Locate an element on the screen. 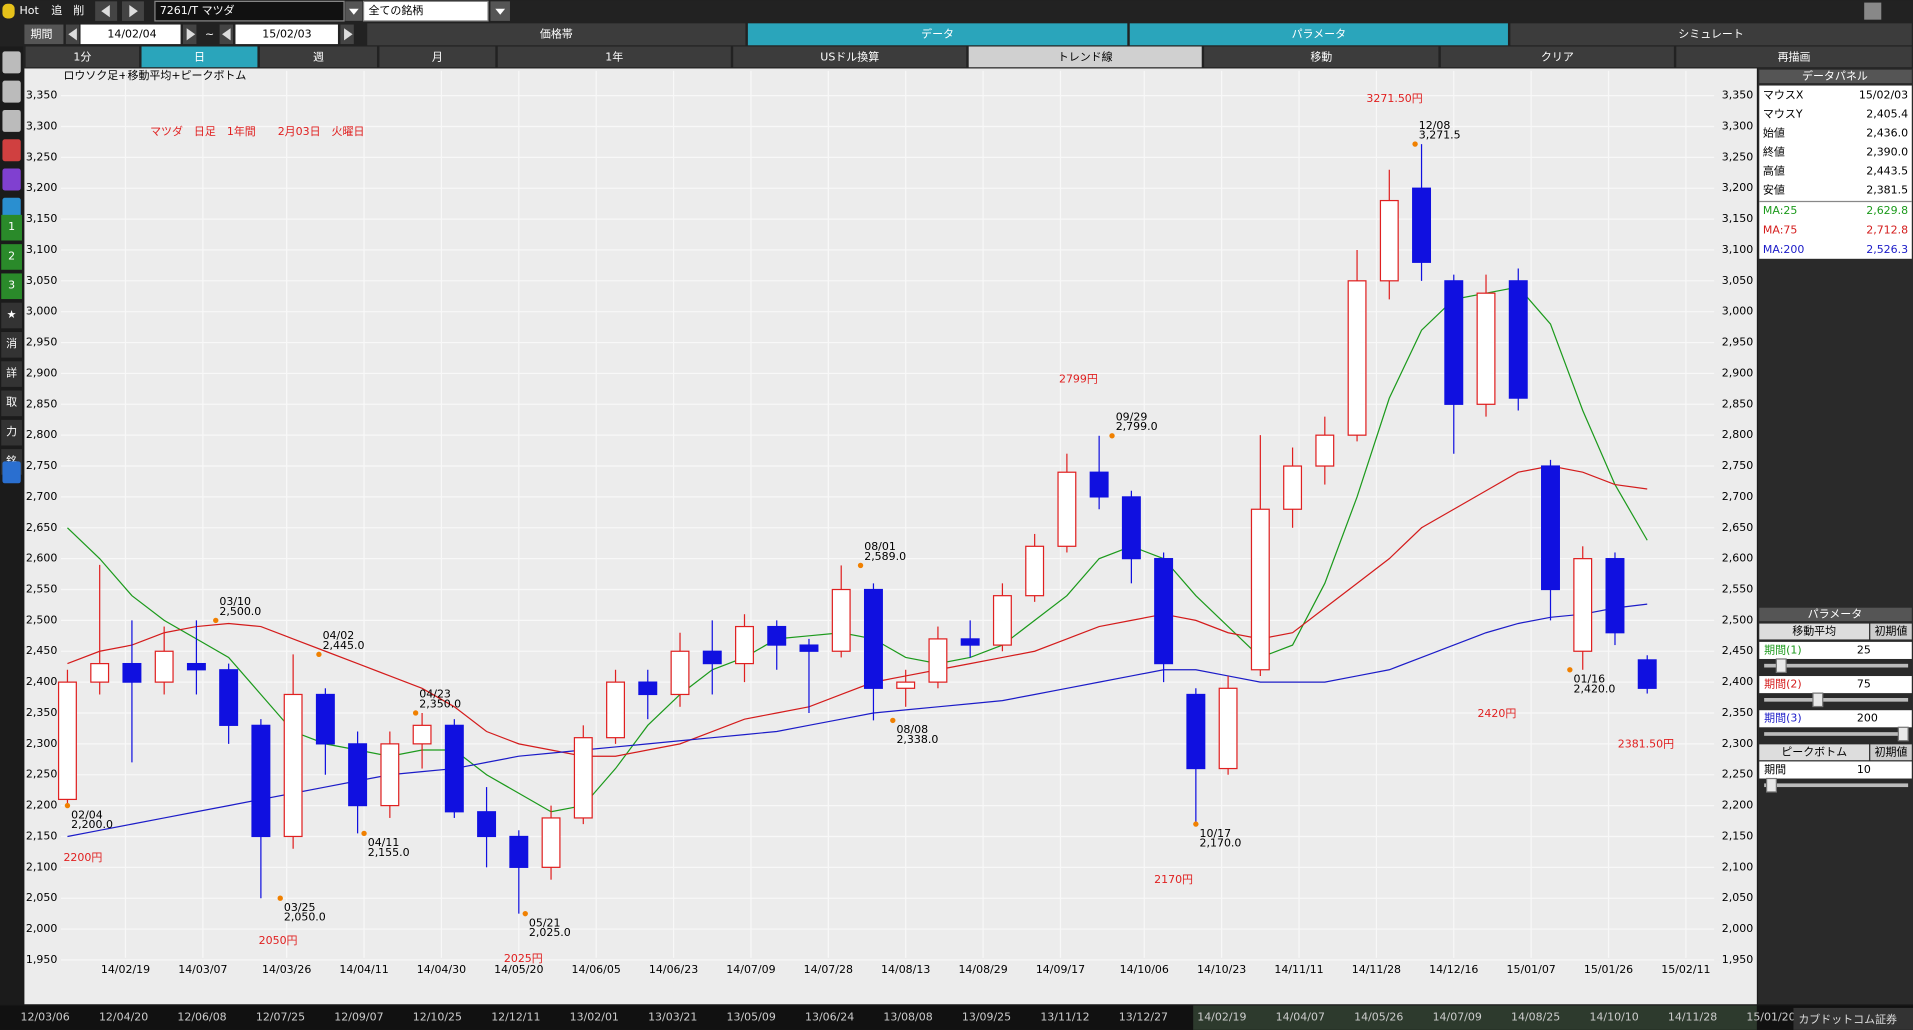 The image size is (1913, 1030). button-label: 1分 is located at coordinates (82, 56).